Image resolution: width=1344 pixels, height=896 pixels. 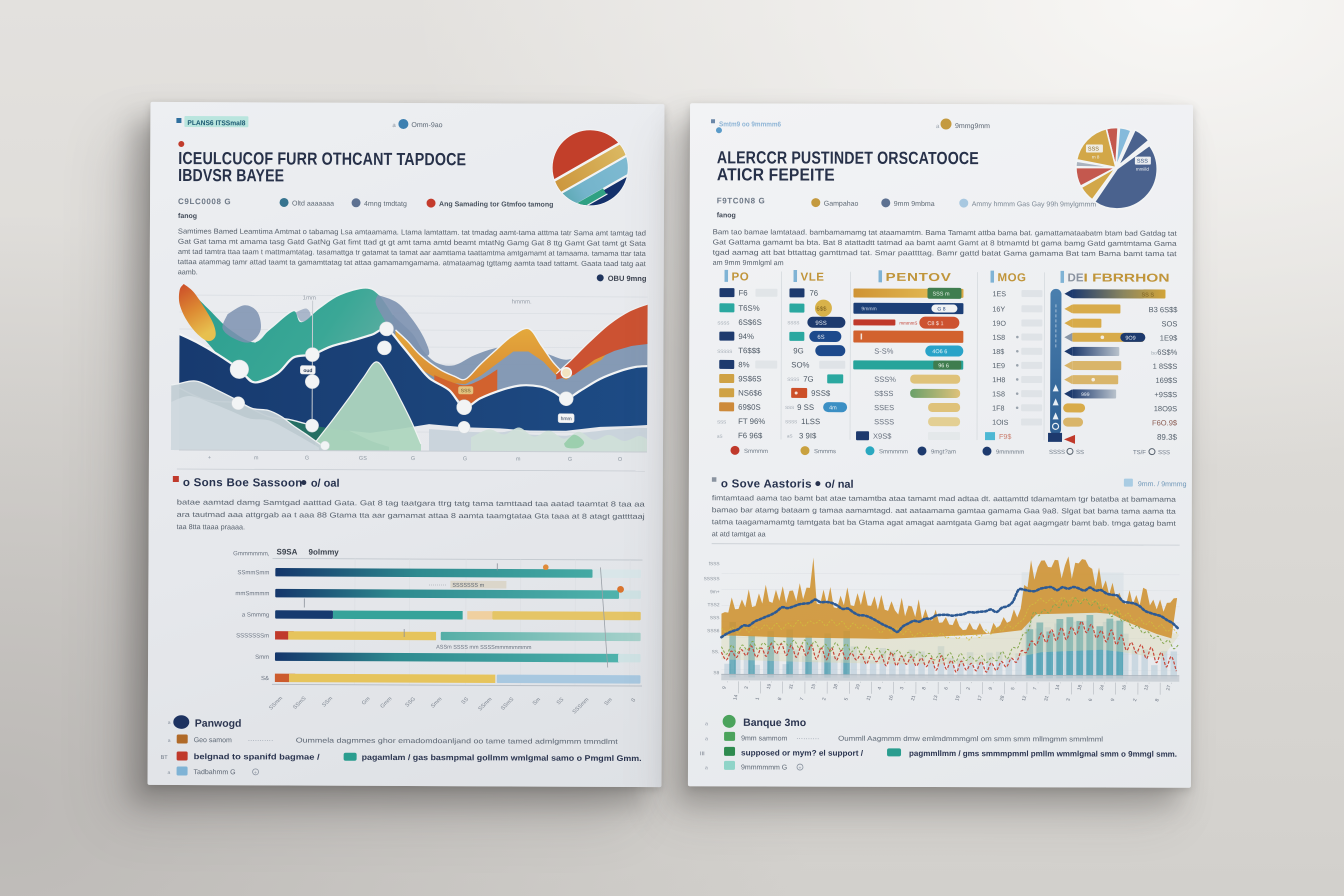 I want to click on svg-text: Sm, so click(x=537, y=701).